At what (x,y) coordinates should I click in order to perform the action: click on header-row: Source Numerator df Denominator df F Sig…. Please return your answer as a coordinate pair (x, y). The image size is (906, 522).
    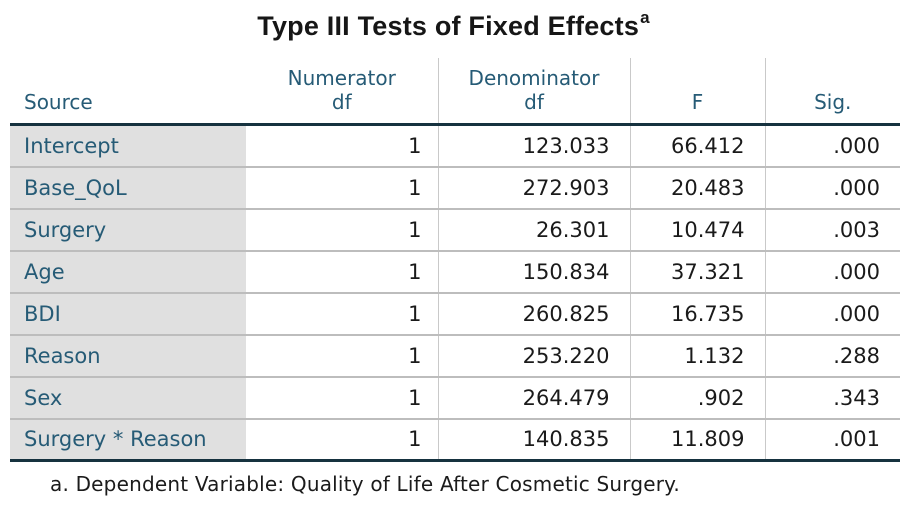
    Looking at the image, I should click on (455, 91).